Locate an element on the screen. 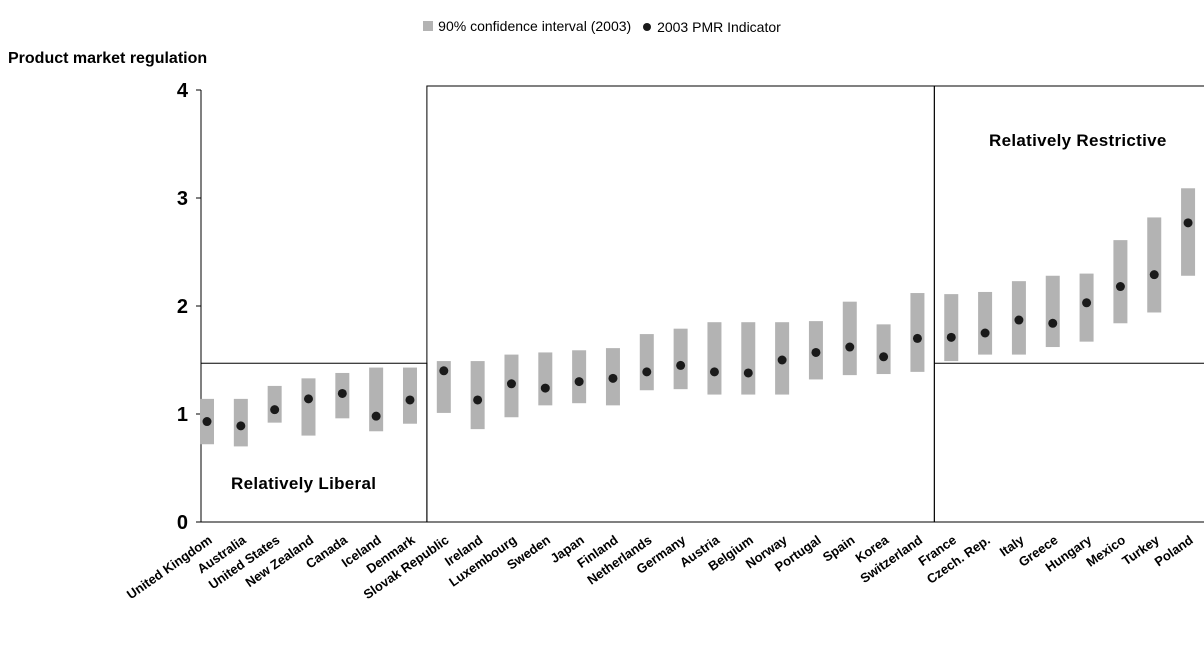 Image resolution: width=1204 pixels, height=650 pixels. y-tick-label: 2 is located at coordinates (182, 307).